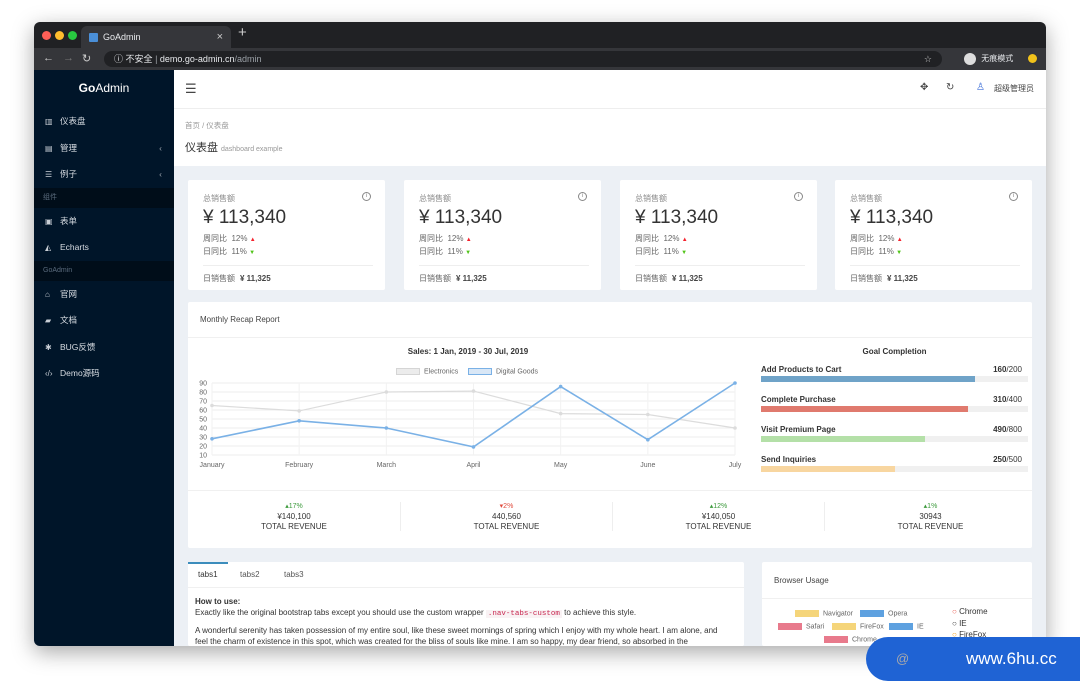 The image size is (1080, 691). What do you see at coordinates (203, 393) in the screenshot?
I see `y-tick-label: 80` at bounding box center [203, 393].